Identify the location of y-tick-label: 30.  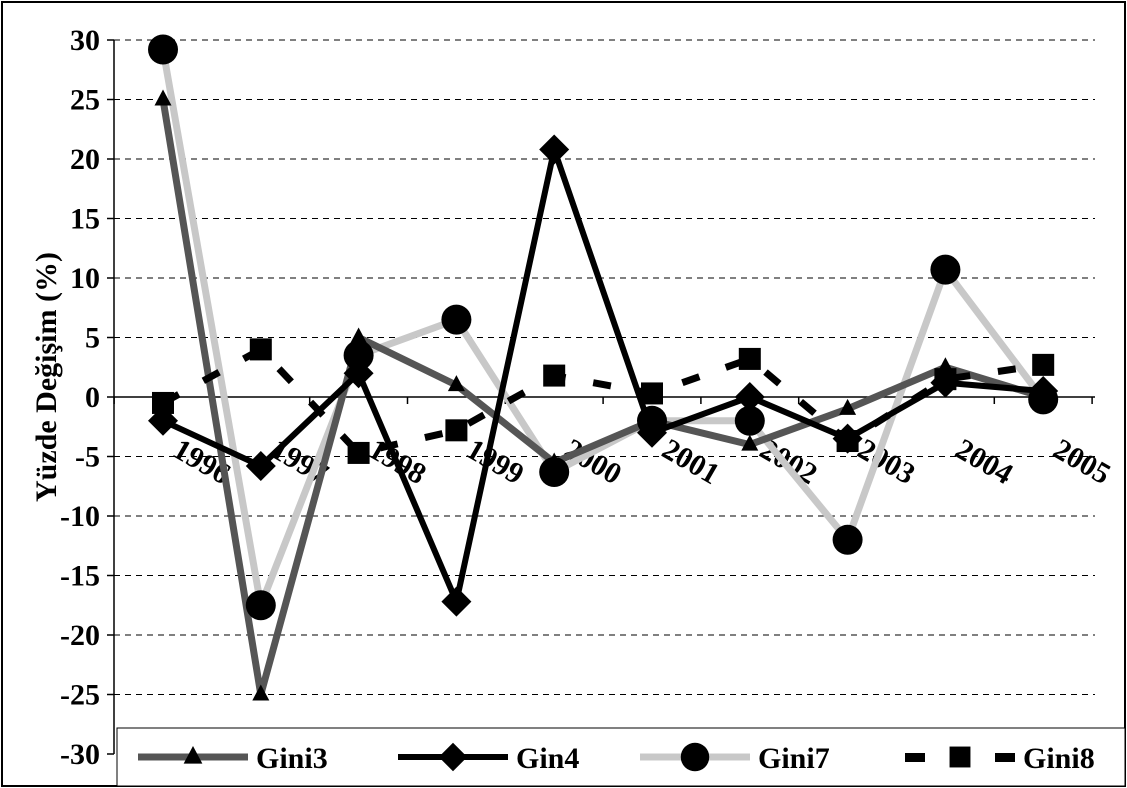
(85, 40).